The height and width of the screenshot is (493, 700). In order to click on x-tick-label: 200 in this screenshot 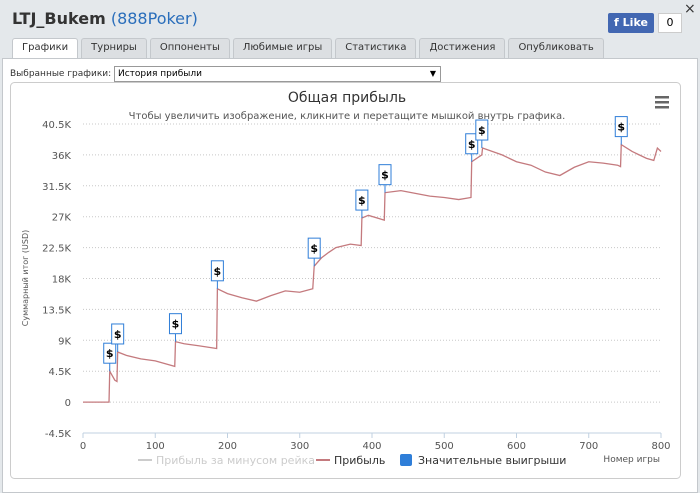, I will do `click(227, 446)`.